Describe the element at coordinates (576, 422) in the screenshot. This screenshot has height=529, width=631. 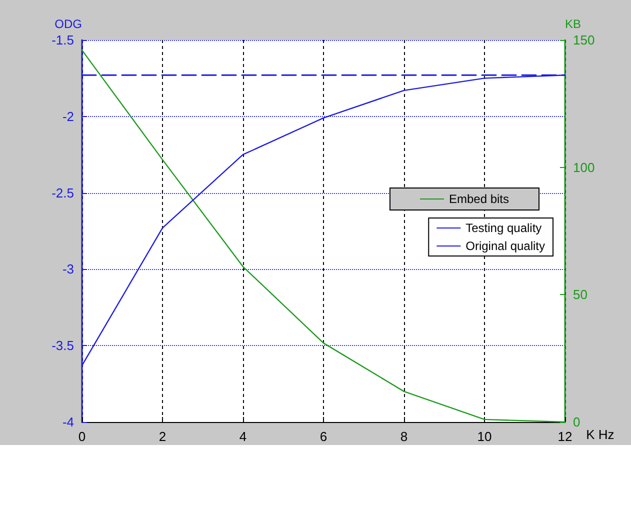
I see `y2-tick-label: 0` at that location.